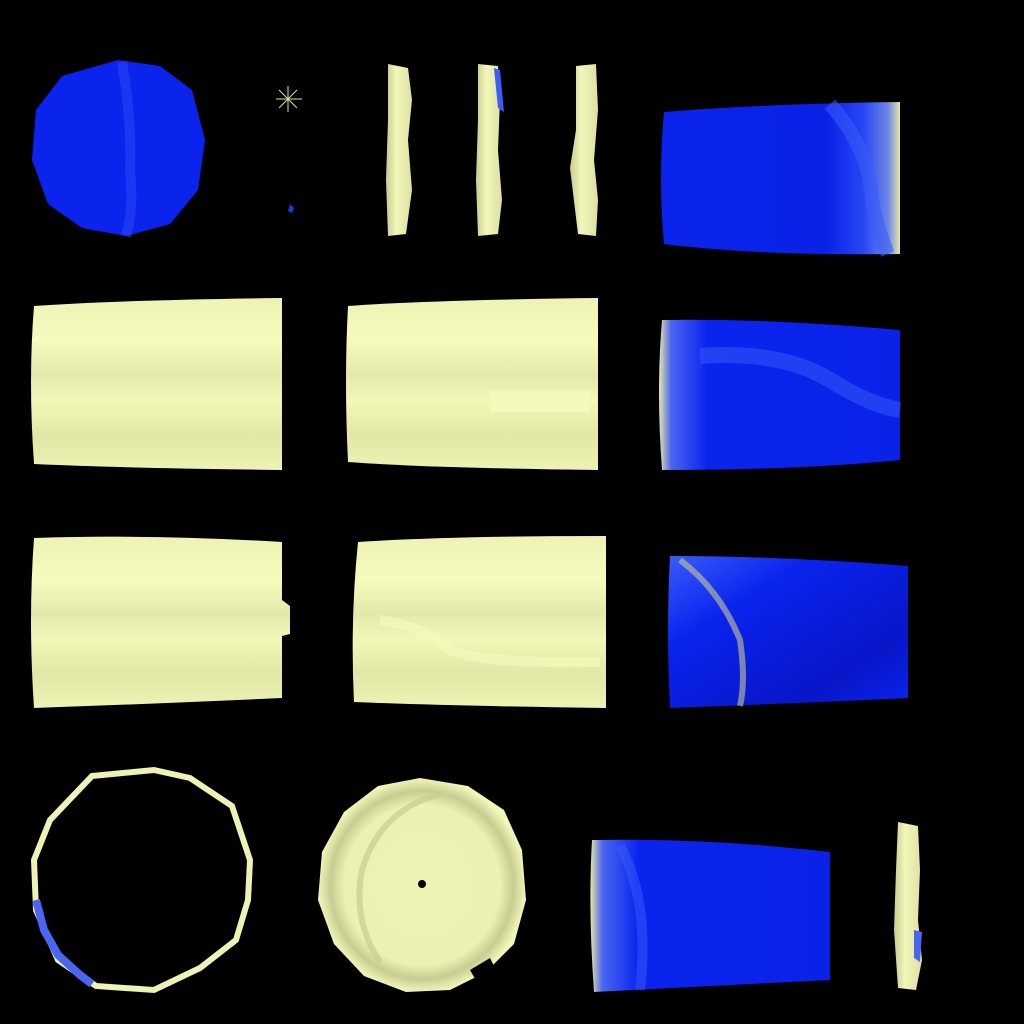 The height and width of the screenshot is (1024, 1024). What do you see at coordinates (289, 149) in the screenshot?
I see `speck-marks` at bounding box center [289, 149].